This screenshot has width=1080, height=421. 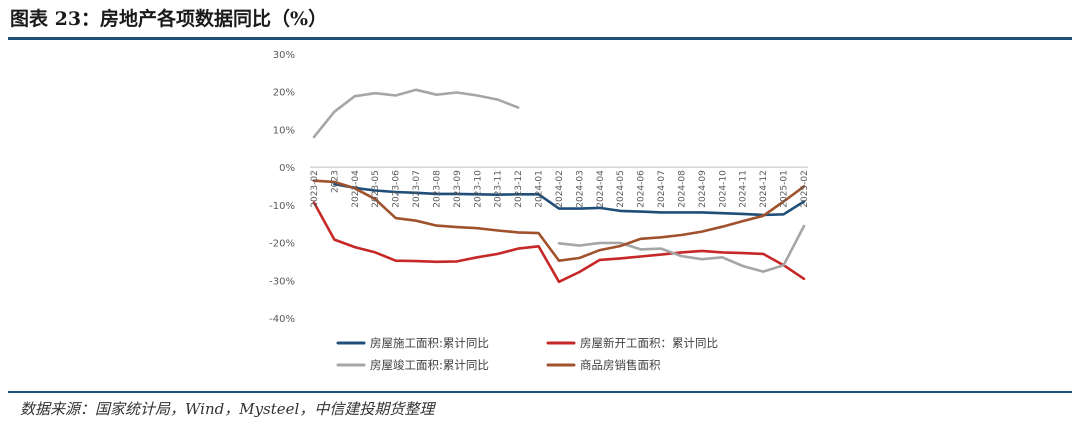 I want to click on x-tick-label: 2023-05, so click(x=376, y=189).